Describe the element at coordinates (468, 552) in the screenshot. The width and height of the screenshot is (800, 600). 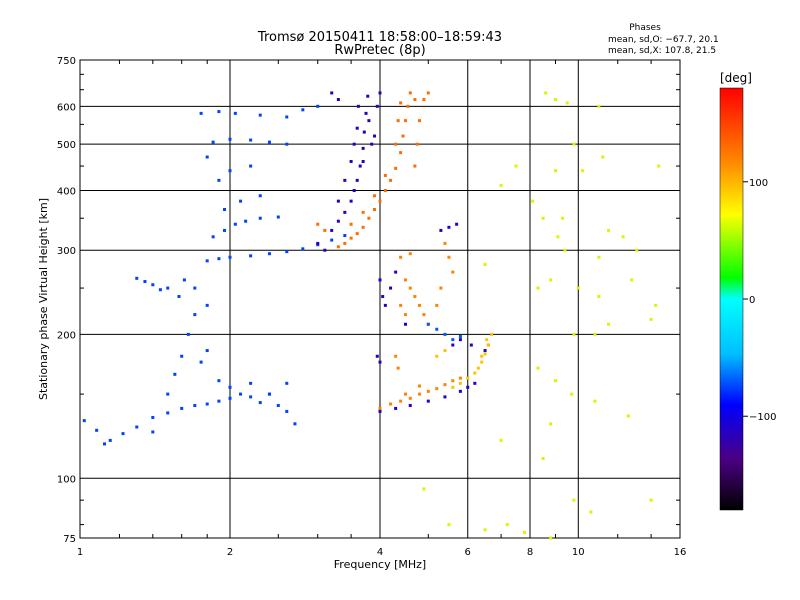
I see `x-tick-label: 6` at that location.